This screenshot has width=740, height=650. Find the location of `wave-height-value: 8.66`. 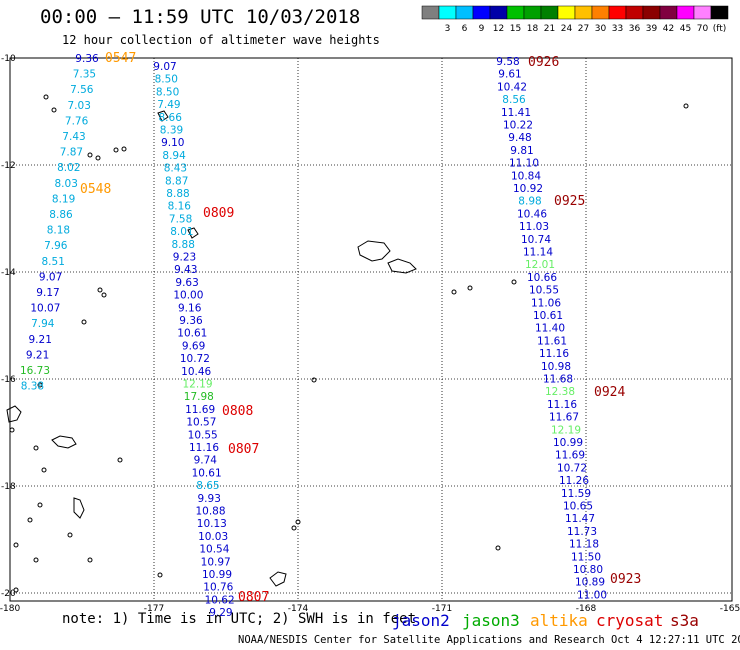

wave-height-value: 8.66 is located at coordinates (171, 118).